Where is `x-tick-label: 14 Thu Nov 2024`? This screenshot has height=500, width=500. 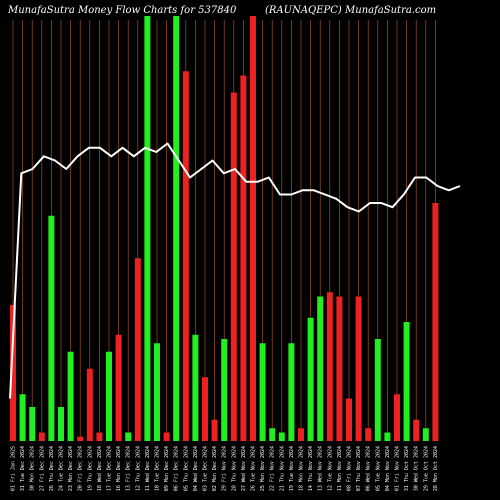
x-tick-label: 14 Thu Nov 2024 is located at coordinates (311, 468).